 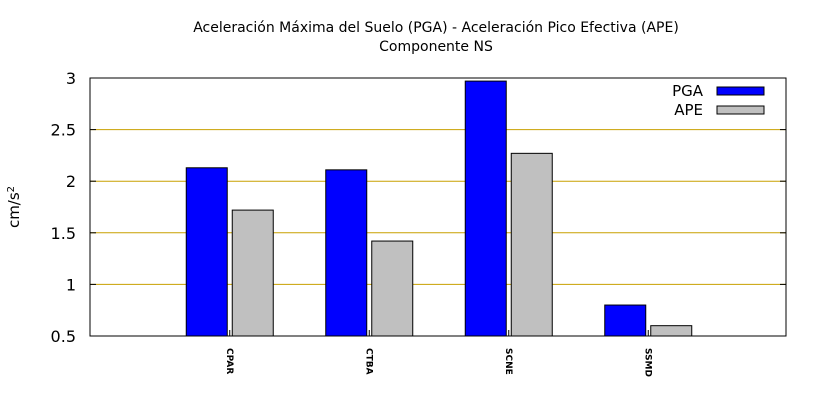 I want to click on legend-label-pga: PGA, so click(x=688, y=91).